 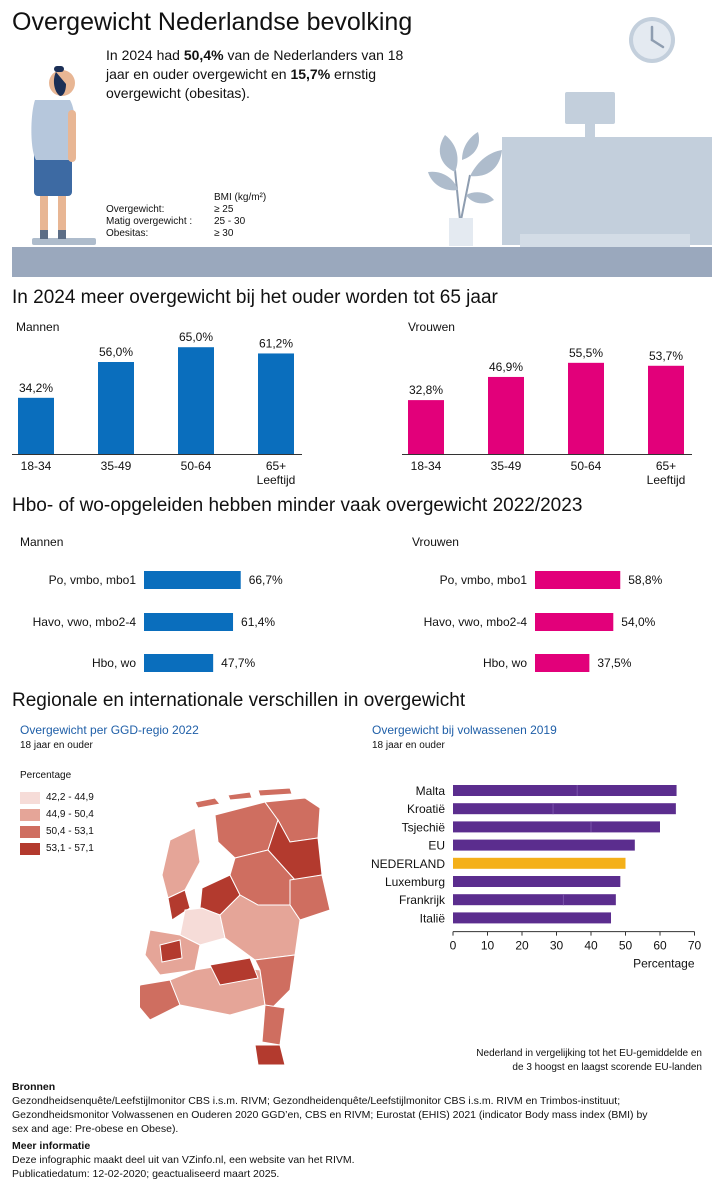 What do you see at coordinates (310, 74) in the screenshot?
I see `obese-pct: 15,7%` at bounding box center [310, 74].